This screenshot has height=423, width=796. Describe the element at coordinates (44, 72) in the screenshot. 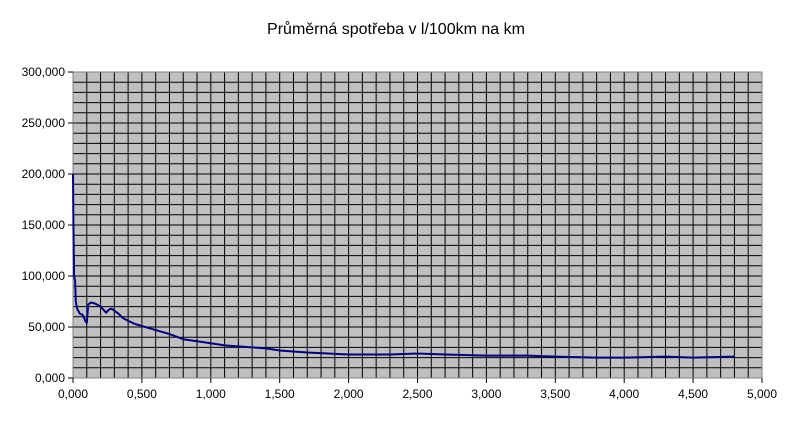

I see `y-tick-label: 300,000` at that location.